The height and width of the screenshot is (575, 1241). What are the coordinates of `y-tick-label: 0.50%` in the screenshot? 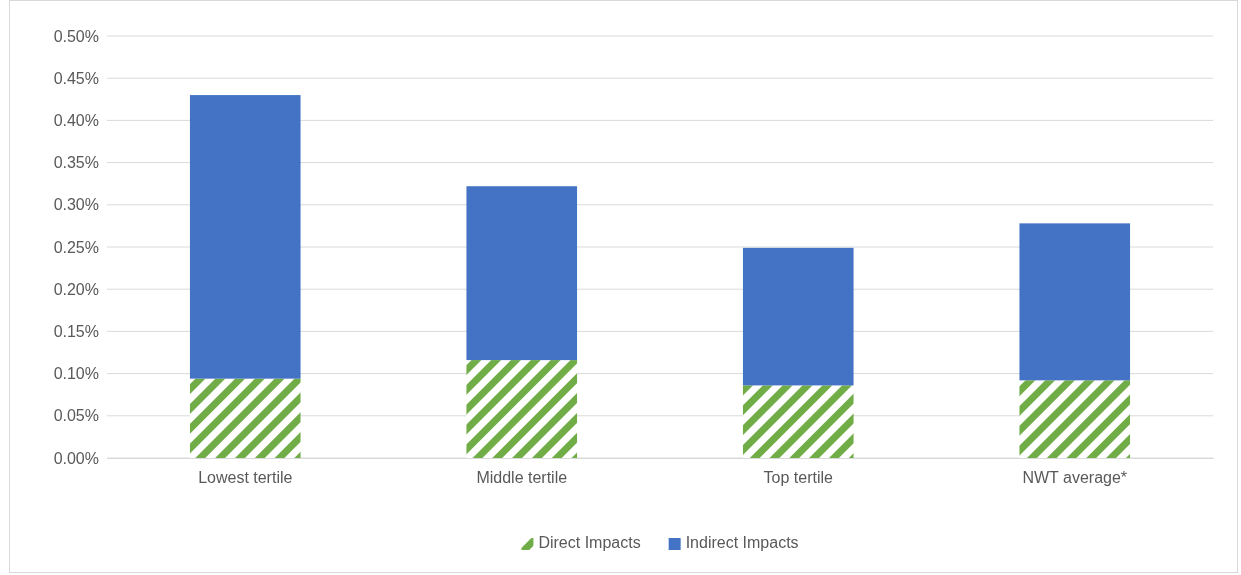 It's located at (76, 36).